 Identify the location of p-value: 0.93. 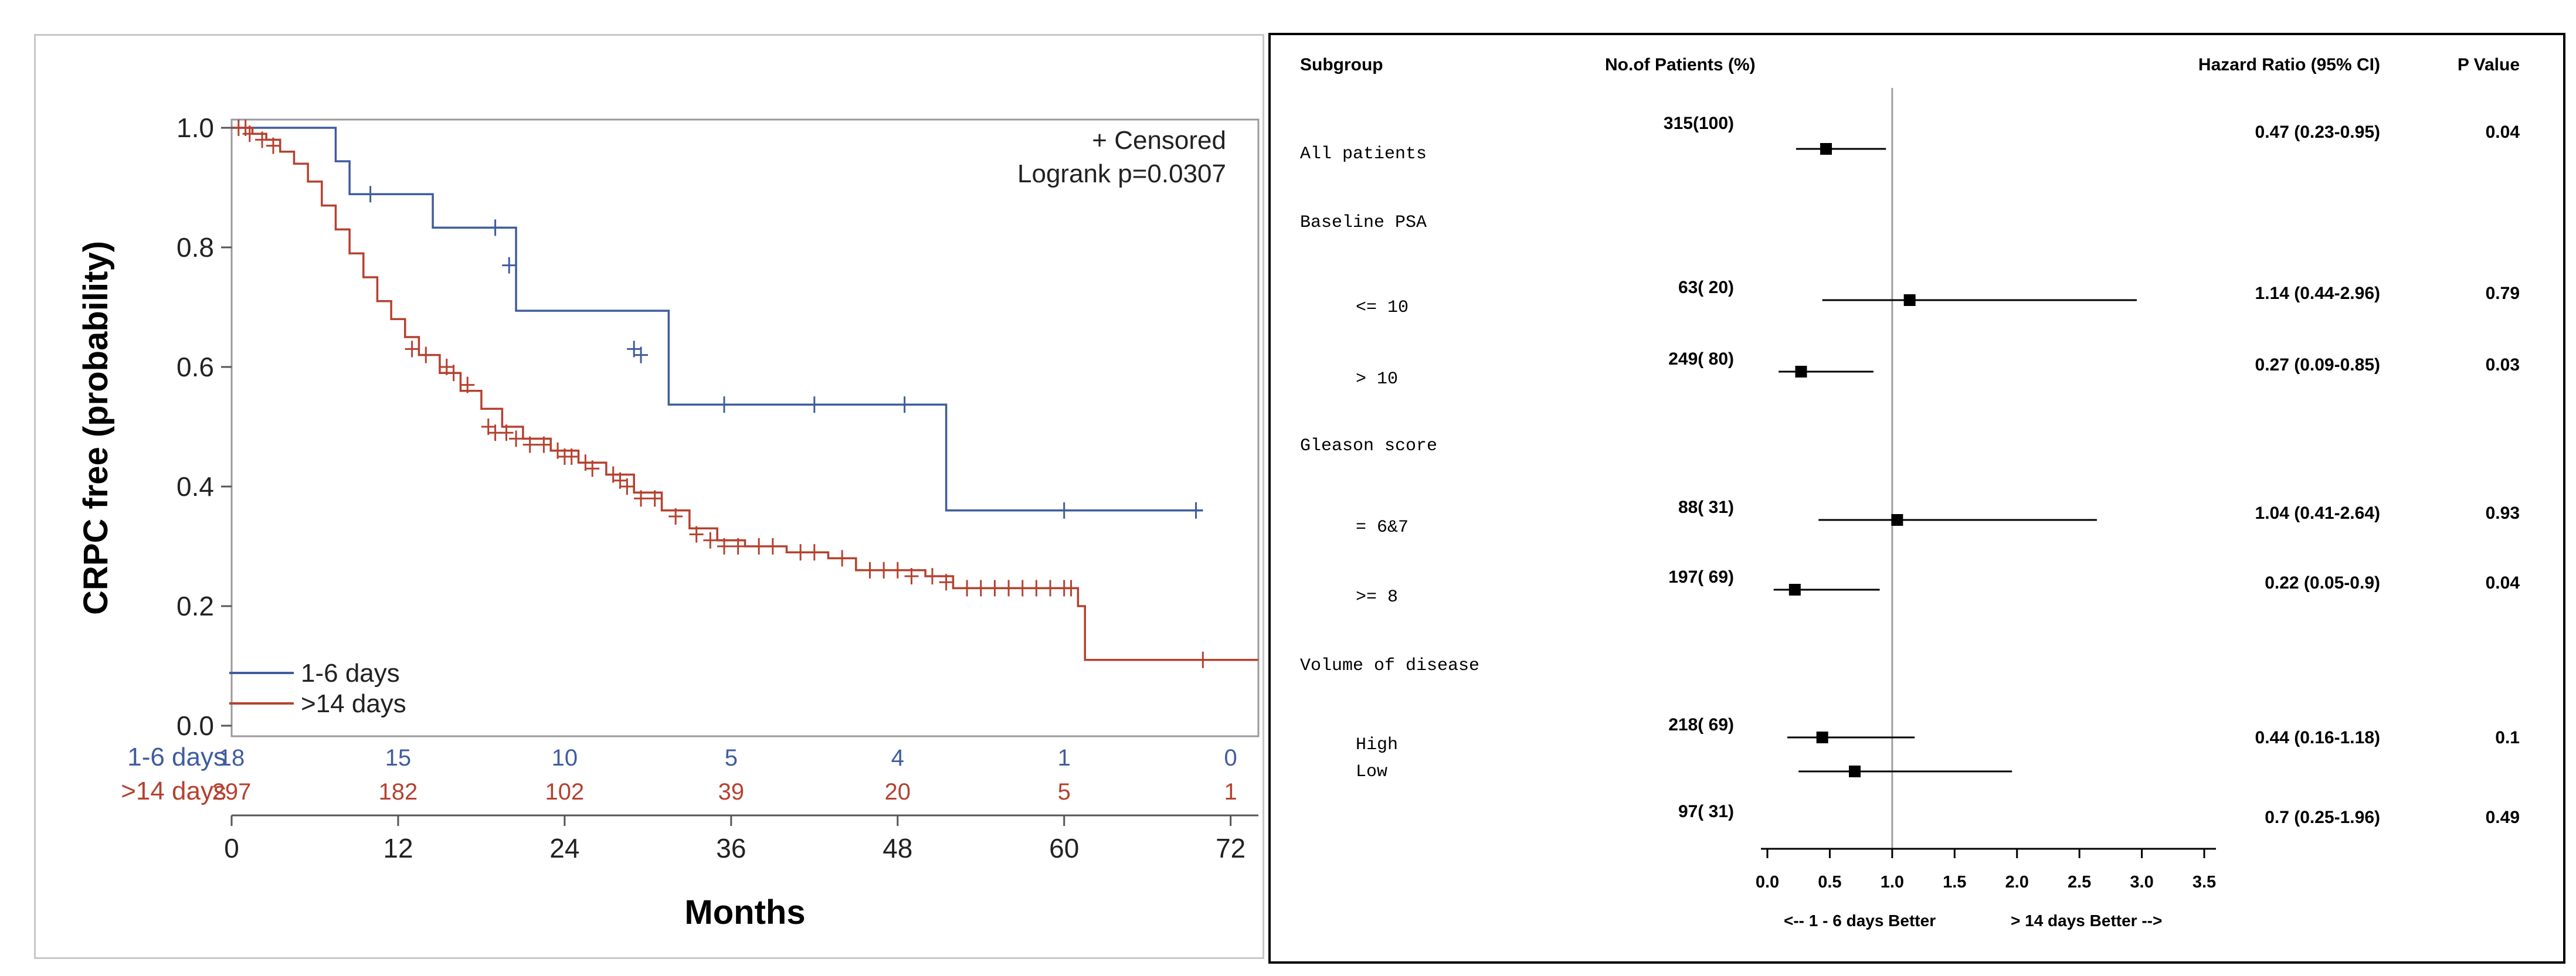
(2503, 513).